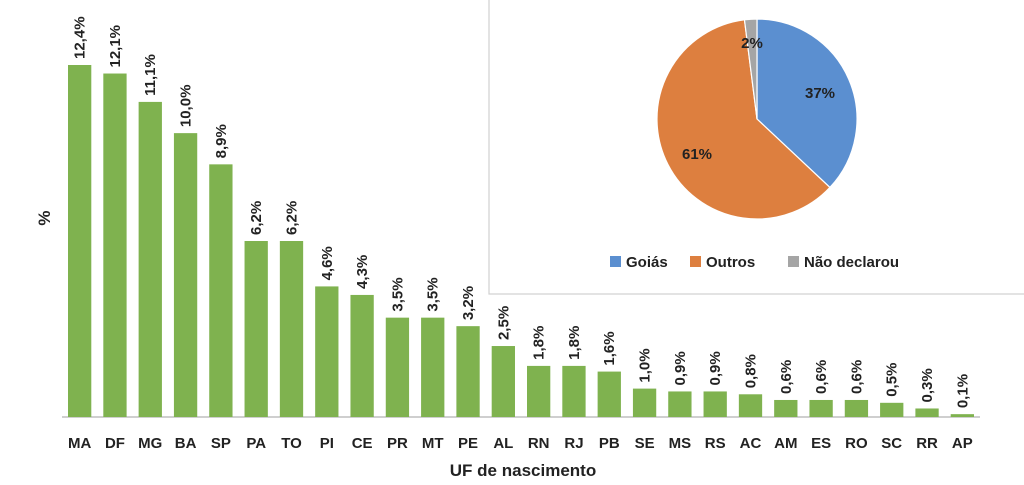  I want to click on value-label-ma: 12,4%, so click(80, 37).